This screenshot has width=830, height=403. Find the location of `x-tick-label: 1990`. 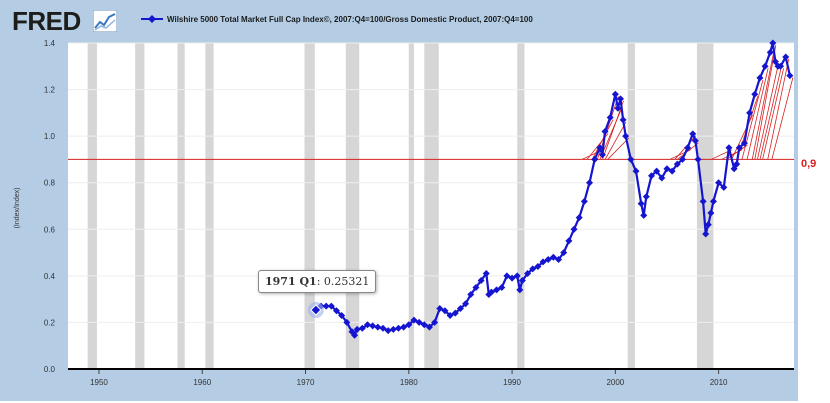

x-tick-label: 1990 is located at coordinates (512, 382).